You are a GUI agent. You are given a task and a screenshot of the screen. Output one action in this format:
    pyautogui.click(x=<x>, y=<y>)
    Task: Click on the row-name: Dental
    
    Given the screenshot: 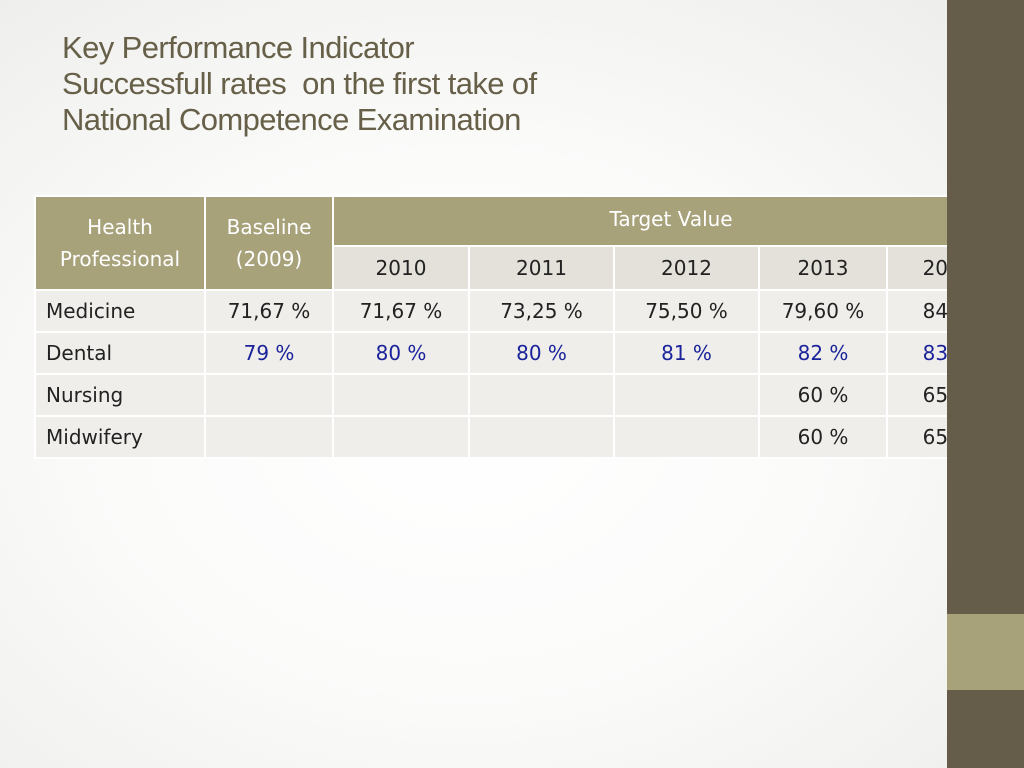 What is the action you would take?
    pyautogui.click(x=120, y=353)
    